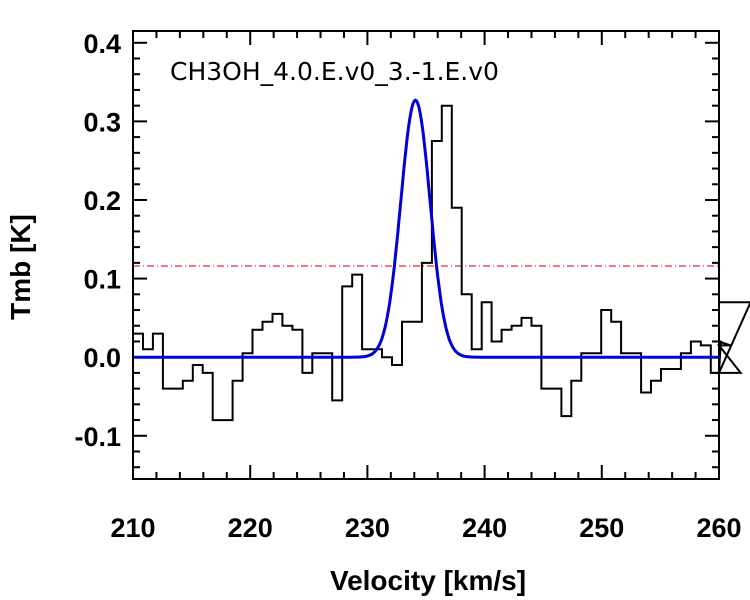 This screenshot has width=750, height=600. What do you see at coordinates (250, 528) in the screenshot?
I see `x-tick-label: 220` at bounding box center [250, 528].